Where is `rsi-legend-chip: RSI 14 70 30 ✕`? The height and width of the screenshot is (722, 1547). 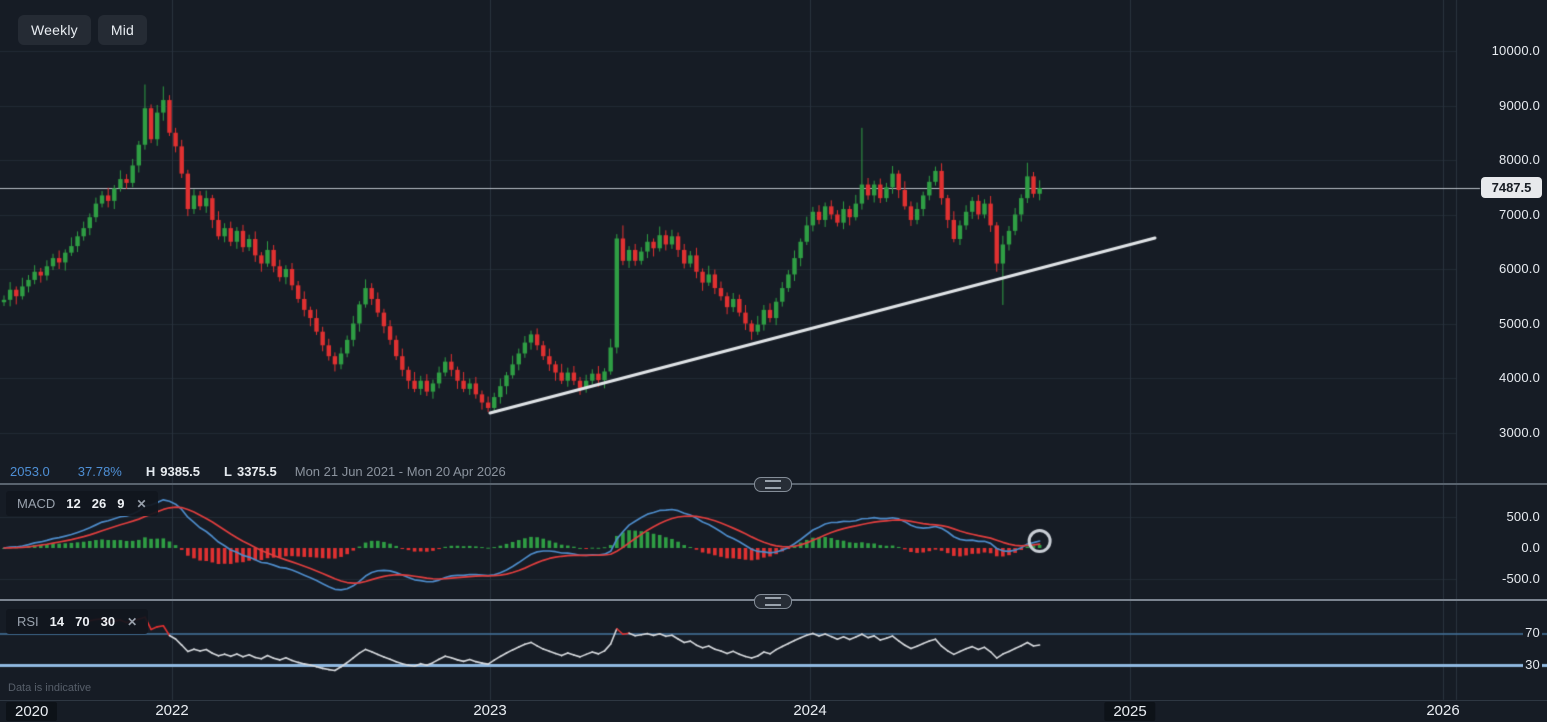
rsi-legend-chip: RSI 14 70 30 ✕ is located at coordinates (77, 621).